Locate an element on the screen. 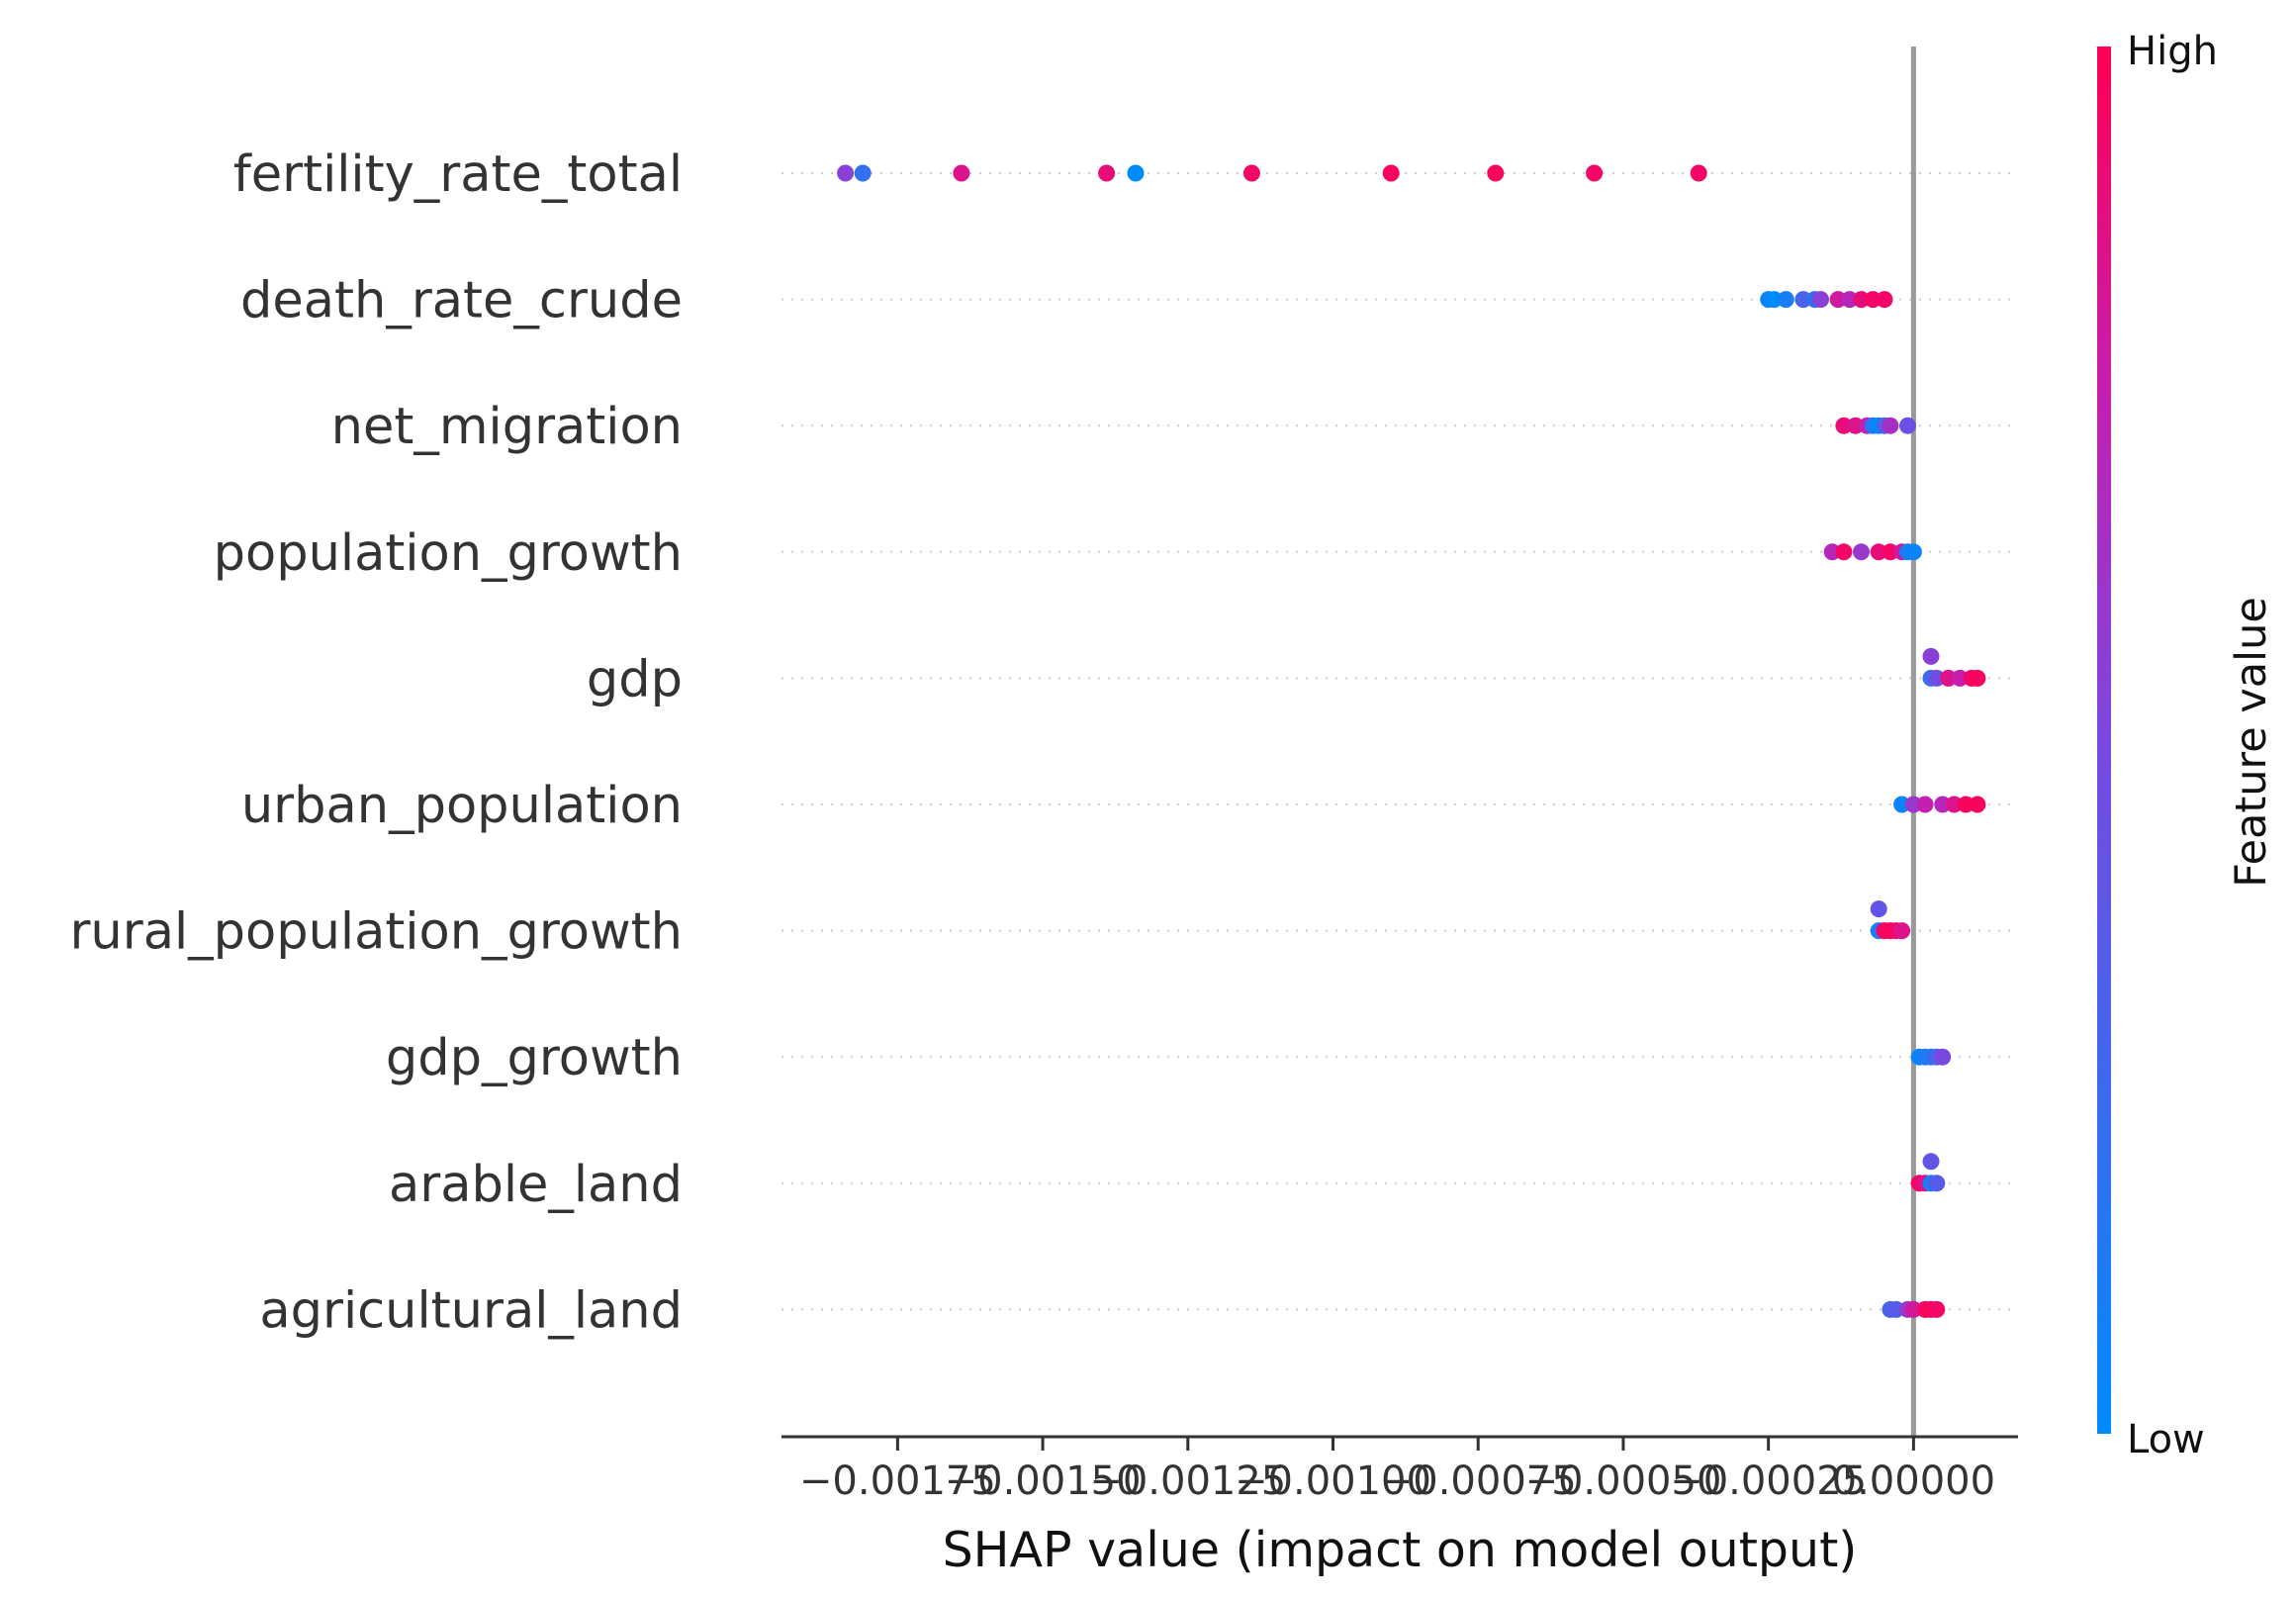  feature-label: rural_population_growth is located at coordinates (376, 933).